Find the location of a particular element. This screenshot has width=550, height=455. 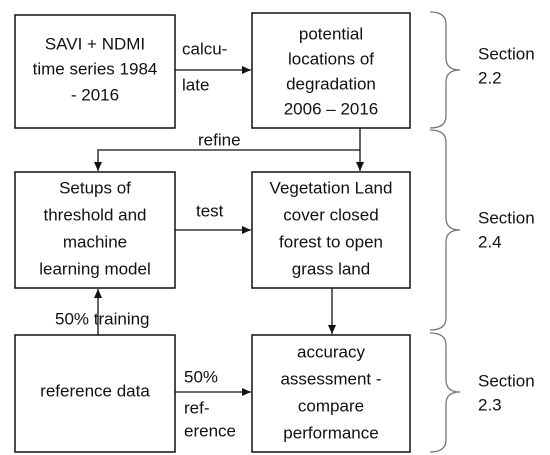

section-label: 2.3 is located at coordinates (490, 404).